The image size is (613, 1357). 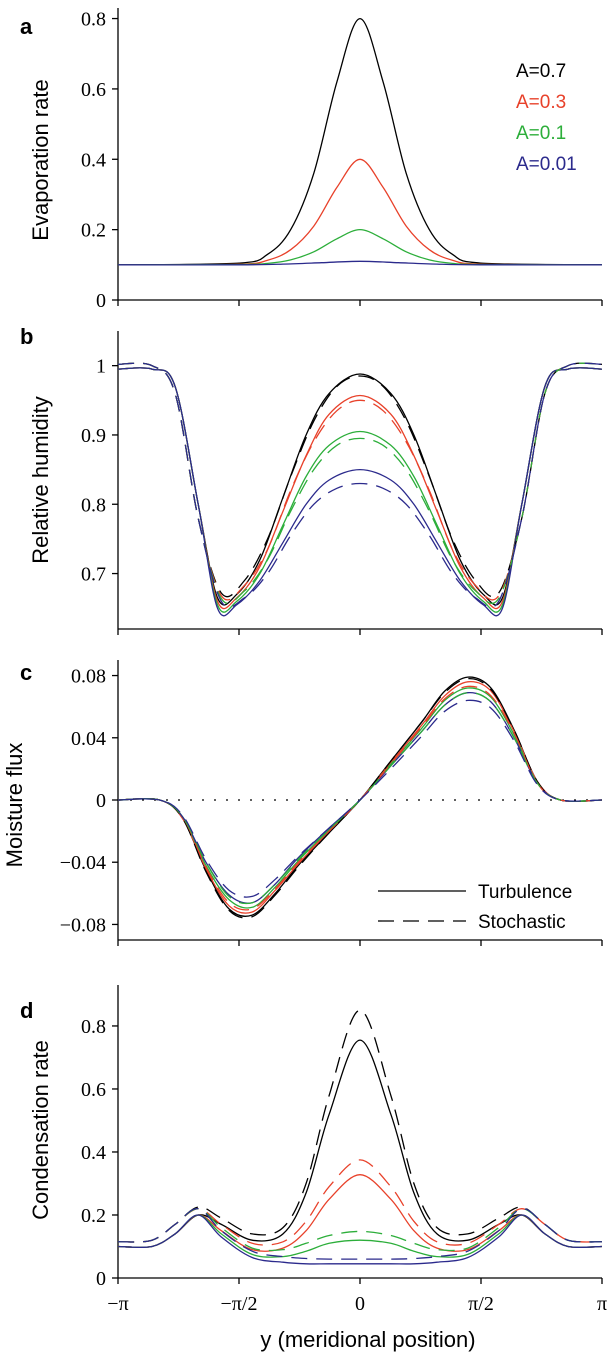 I want to click on series-c-a03-solid, so click(x=360, y=797).